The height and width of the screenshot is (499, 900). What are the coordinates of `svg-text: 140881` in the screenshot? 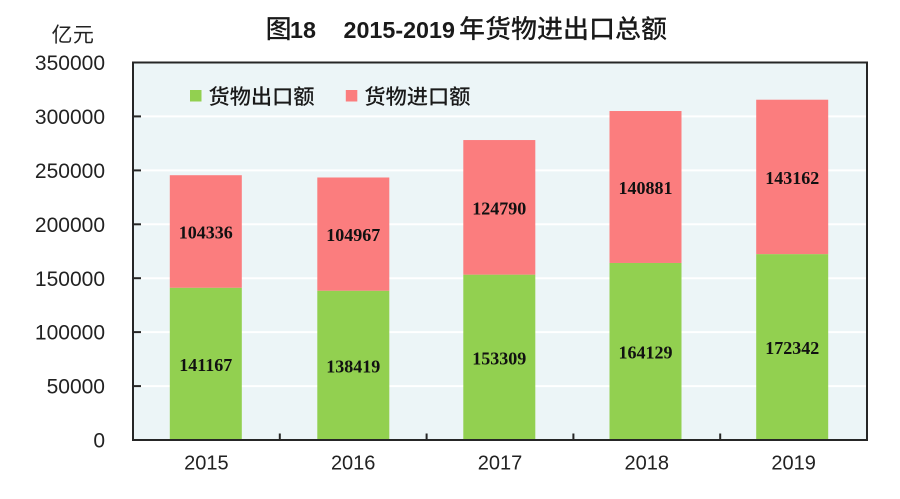 It's located at (646, 188).